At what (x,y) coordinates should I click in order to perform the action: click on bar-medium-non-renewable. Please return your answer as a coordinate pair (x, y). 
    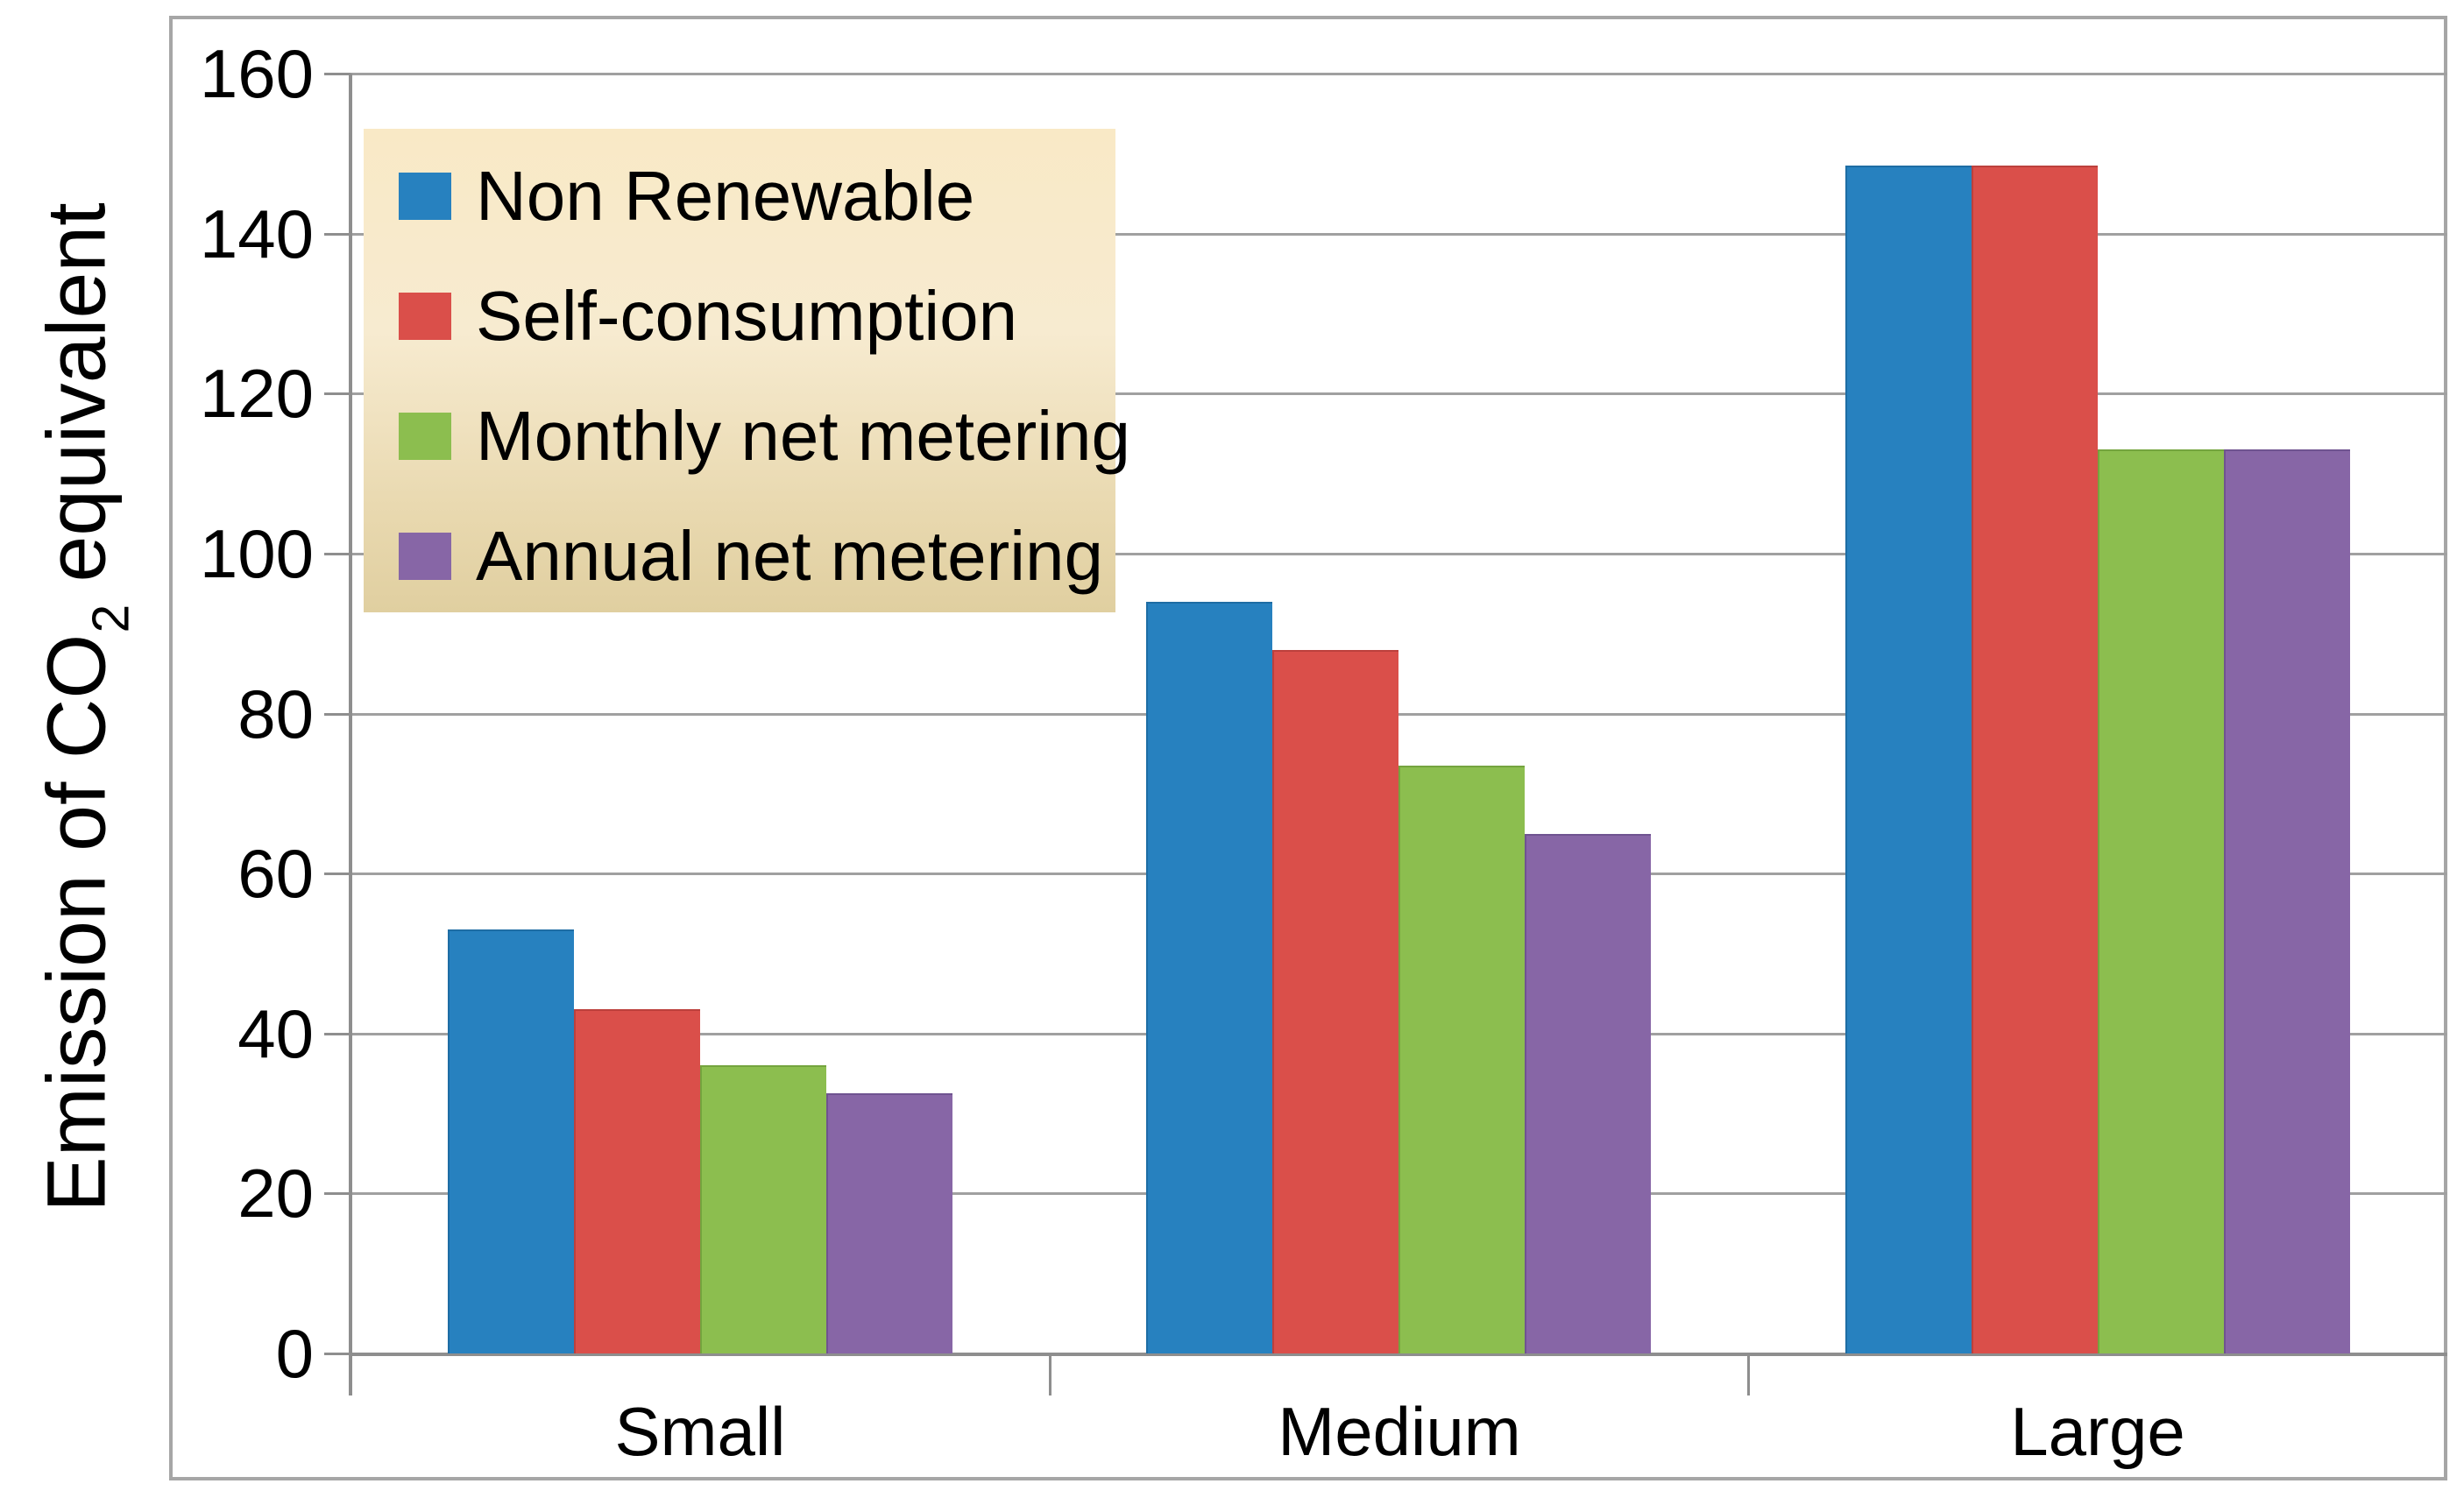
    Looking at the image, I should click on (1209, 978).